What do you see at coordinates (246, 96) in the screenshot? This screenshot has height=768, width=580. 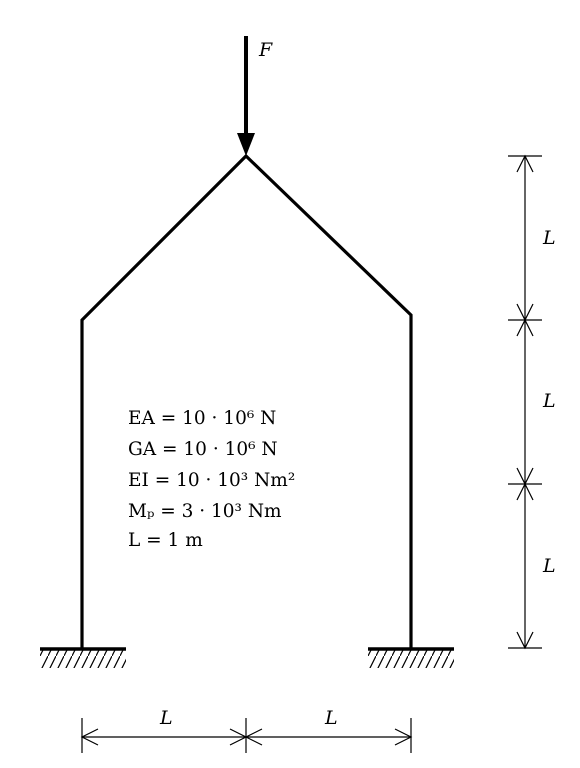 I see `load-arrow` at bounding box center [246, 96].